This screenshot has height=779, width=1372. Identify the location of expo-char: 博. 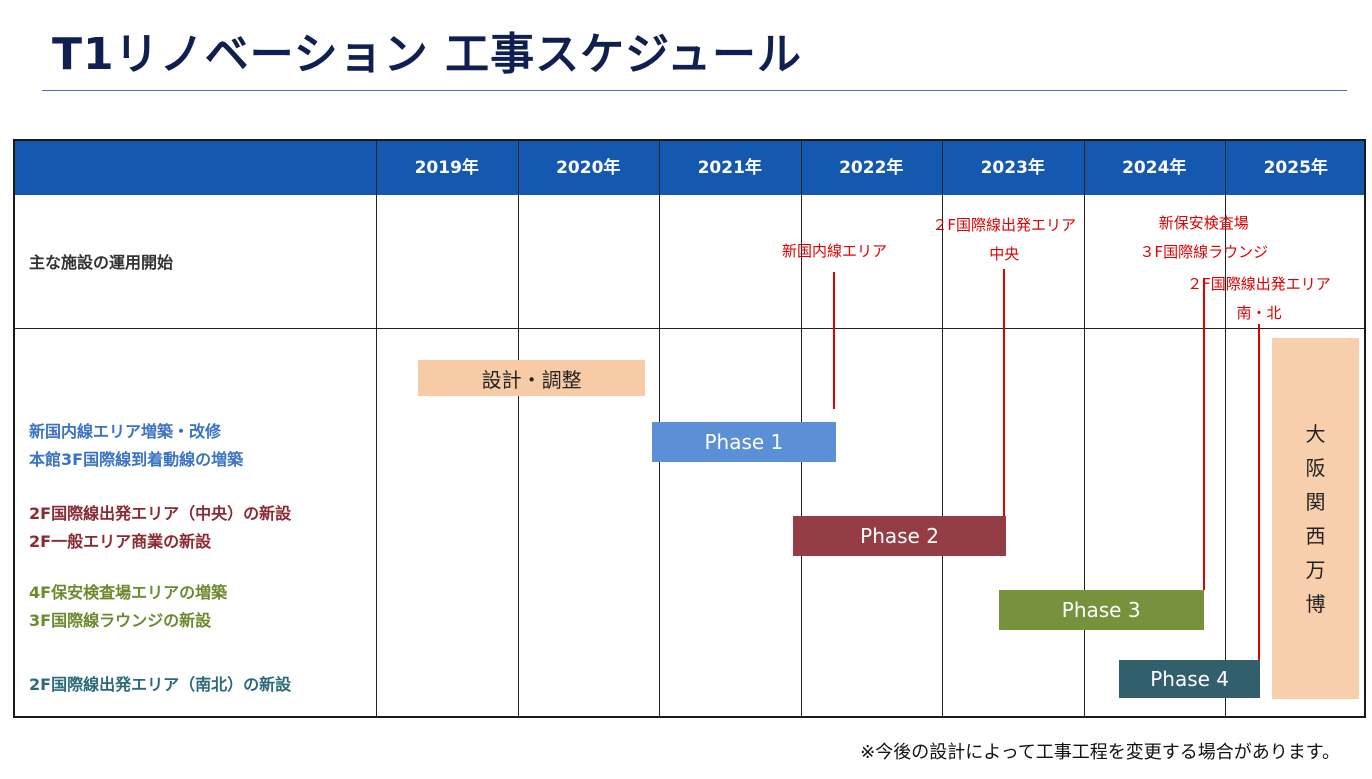
(1315, 603).